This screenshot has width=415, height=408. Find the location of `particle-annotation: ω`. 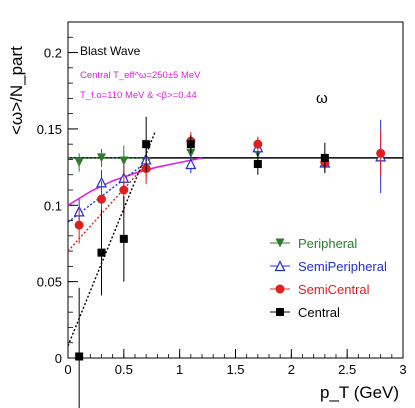

particle-annotation: ω is located at coordinates (322, 98).